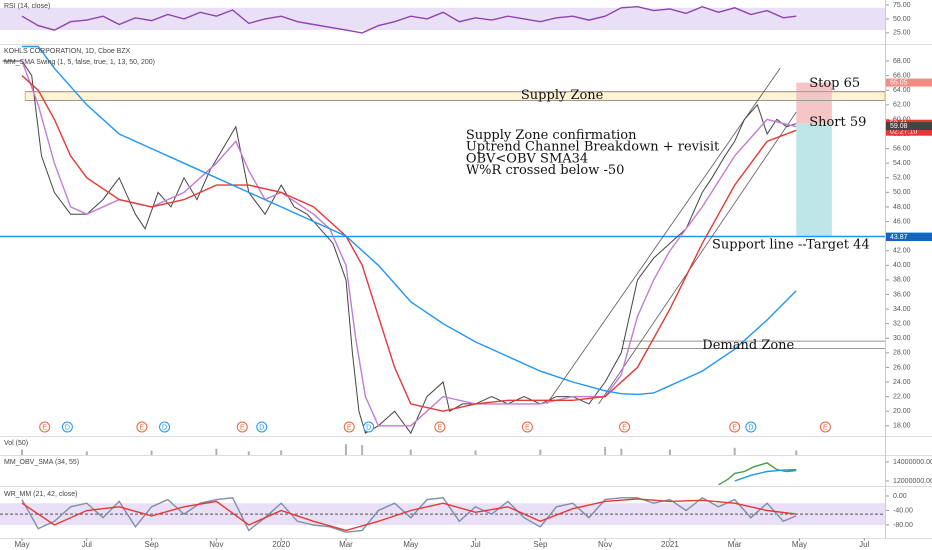 The height and width of the screenshot is (550, 932). I want to click on y-tick-label: 20.00, so click(902, 411).